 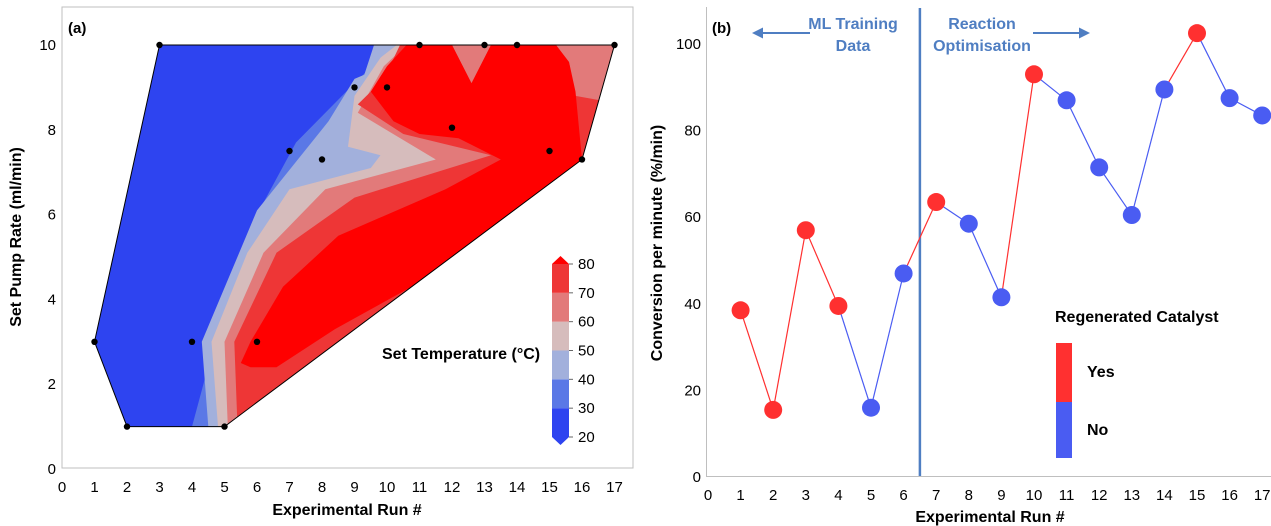 What do you see at coordinates (852, 24) in the screenshot?
I see `annotation-ml-training-line1: ML Training` at bounding box center [852, 24].